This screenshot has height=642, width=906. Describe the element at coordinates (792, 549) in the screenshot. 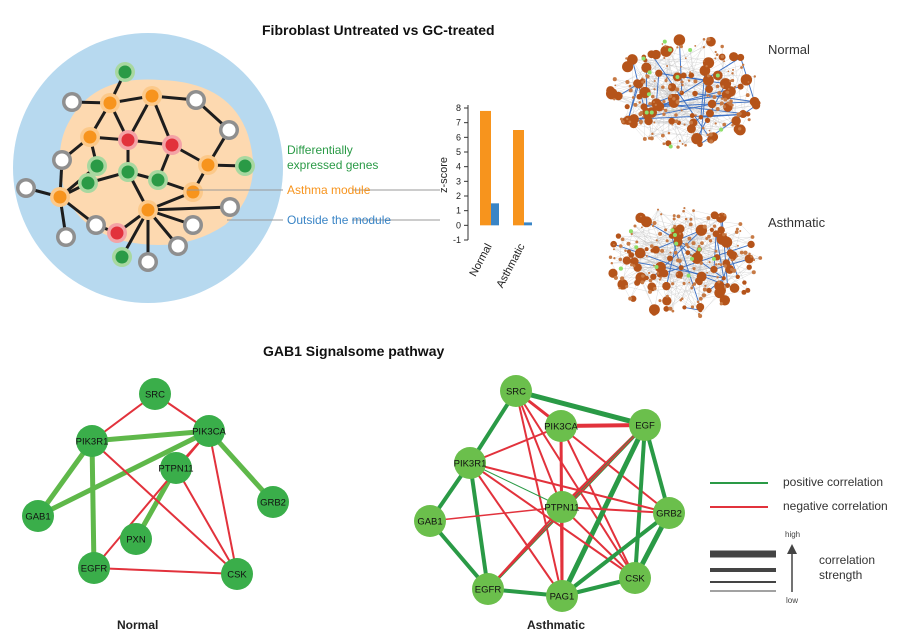

I see `strength-arrow-head-icon` at that location.